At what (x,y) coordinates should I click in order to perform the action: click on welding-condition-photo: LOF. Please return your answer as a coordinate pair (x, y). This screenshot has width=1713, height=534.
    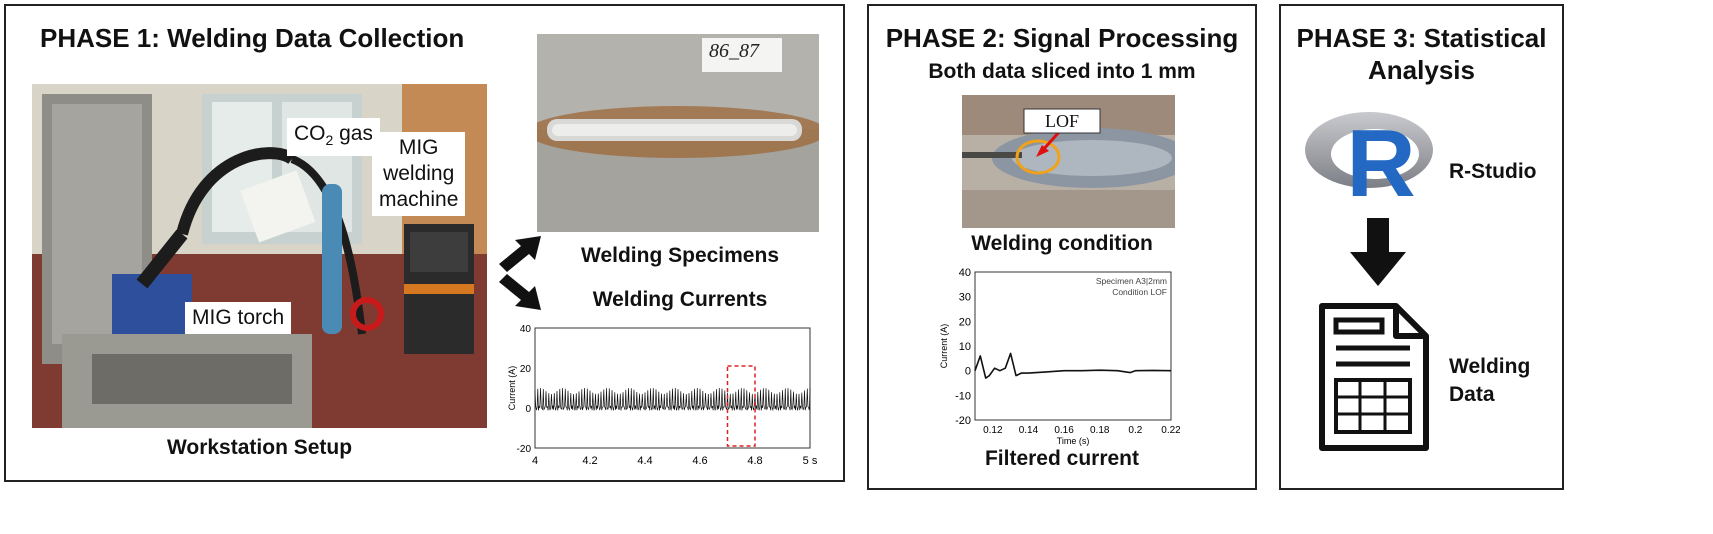
    Looking at the image, I should click on (1068, 161).